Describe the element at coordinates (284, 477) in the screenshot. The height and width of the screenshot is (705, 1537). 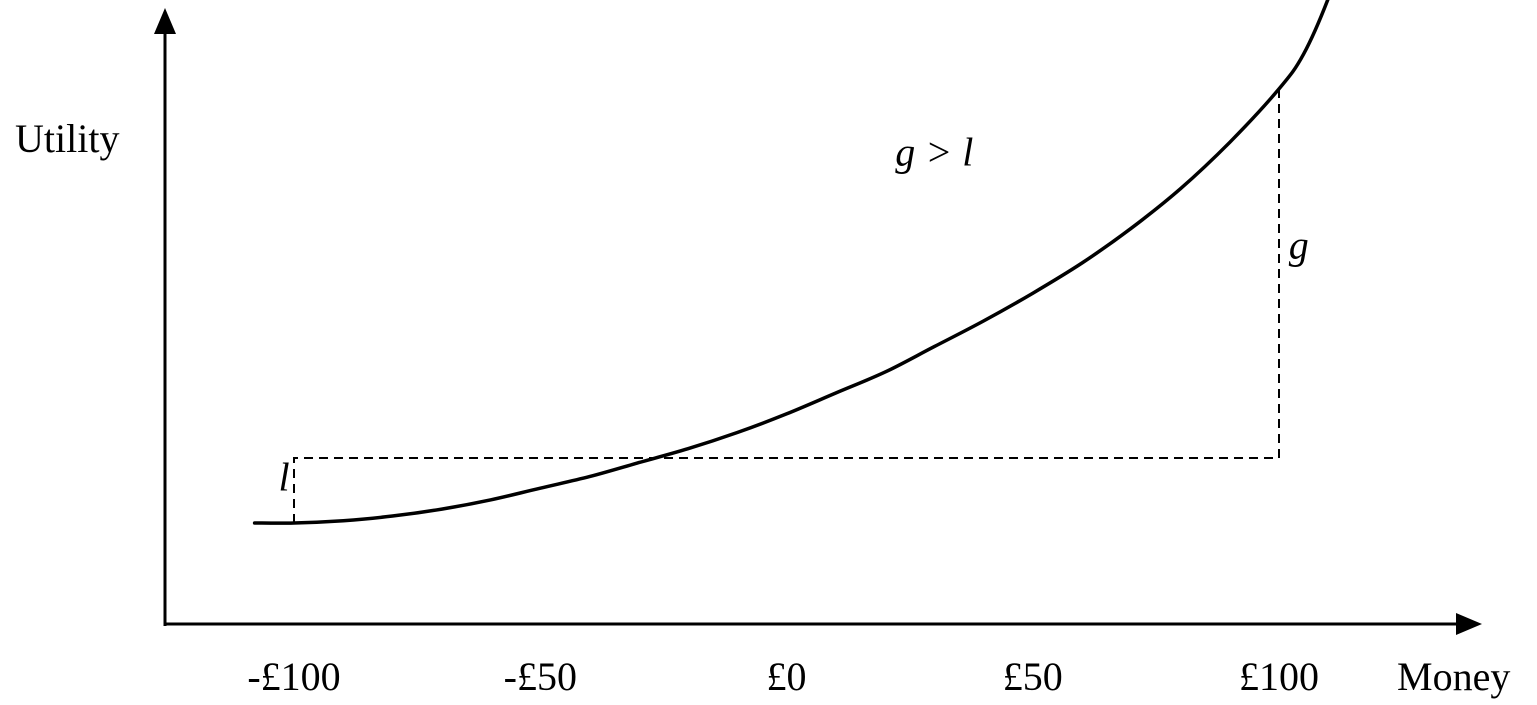
I see `annotation-2: l` at that location.